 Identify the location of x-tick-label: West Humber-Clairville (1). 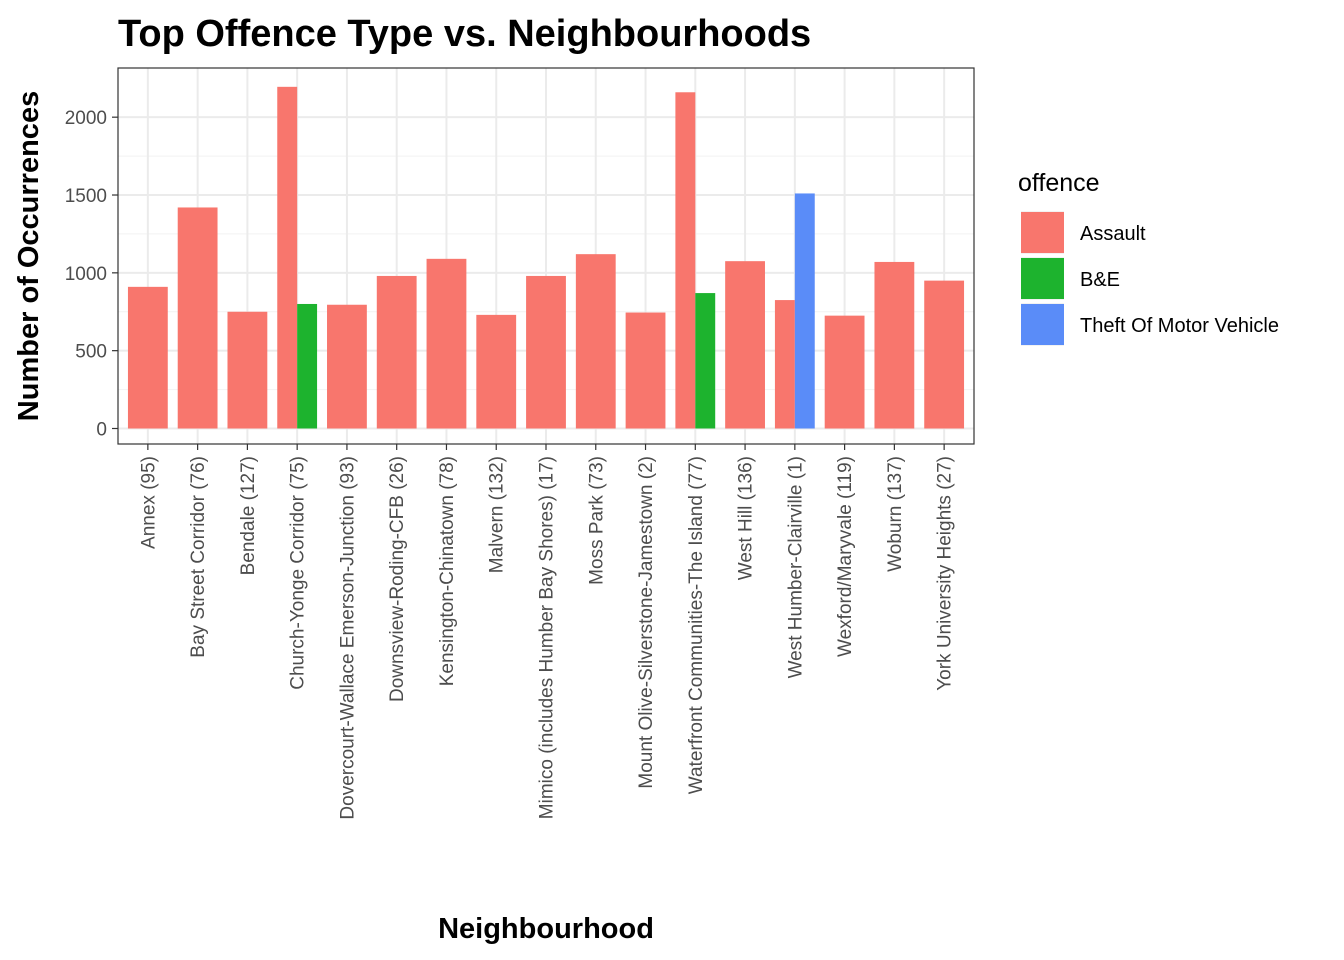
(795, 567).